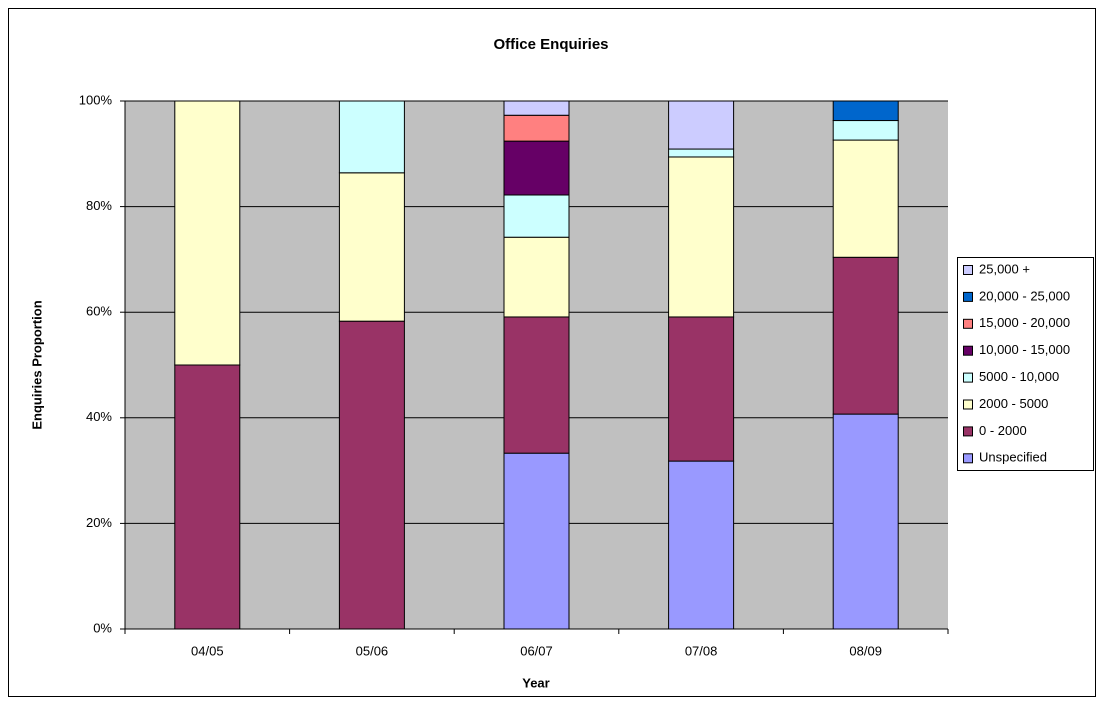 This screenshot has height=704, width=1103. What do you see at coordinates (536, 650) in the screenshot?
I see `x-tick-label: 06/07` at bounding box center [536, 650].